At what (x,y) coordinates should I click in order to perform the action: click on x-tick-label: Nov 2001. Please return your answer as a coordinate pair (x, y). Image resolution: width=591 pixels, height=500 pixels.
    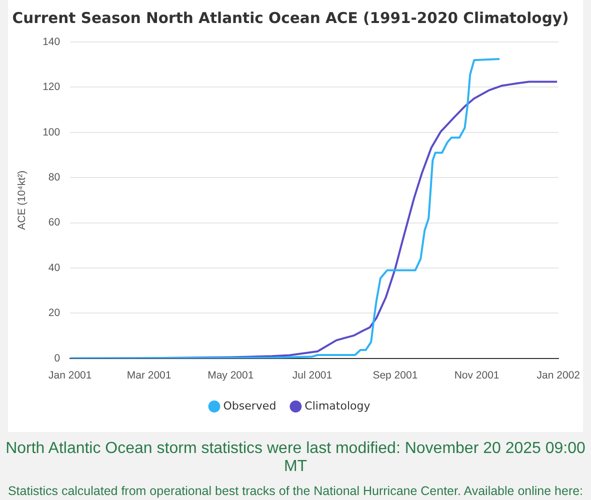
    Looking at the image, I should click on (477, 376).